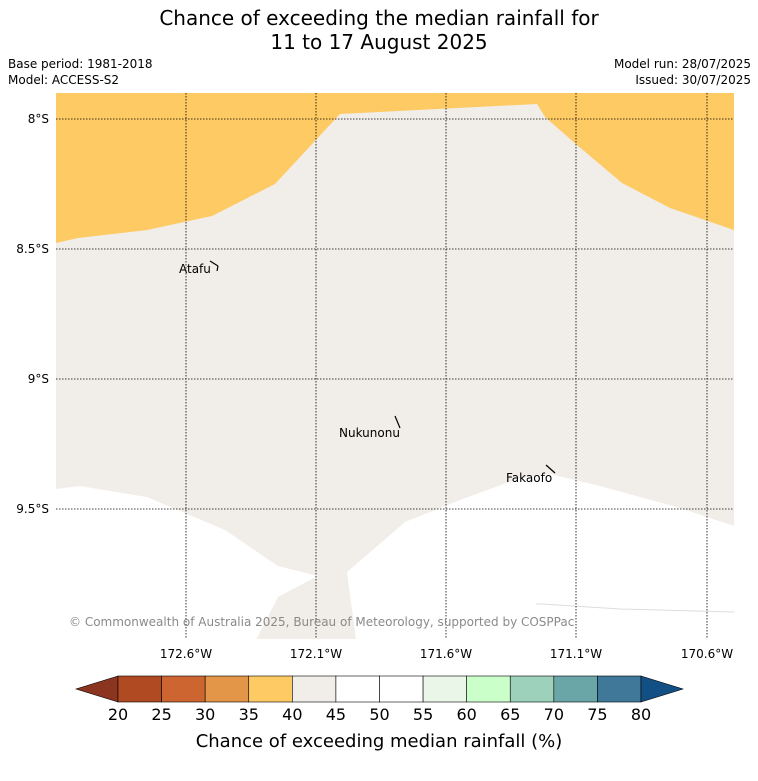 Image resolution: width=758 pixels, height=781 pixels. Describe the element at coordinates (446, 654) in the screenshot. I see `lon-label-171-6w: 171.6°W` at that location.